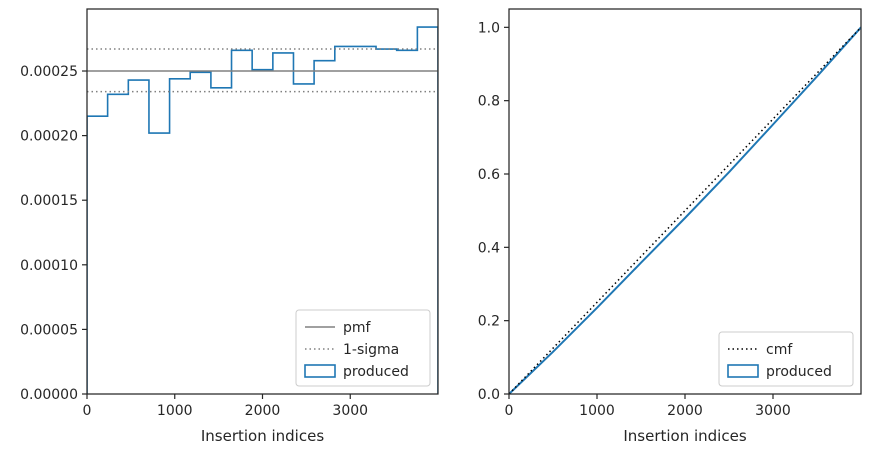 The height and width of the screenshot is (453, 871). Describe the element at coordinates (489, 395) in the screenshot. I see `y-tick-label: 0.0` at that location.